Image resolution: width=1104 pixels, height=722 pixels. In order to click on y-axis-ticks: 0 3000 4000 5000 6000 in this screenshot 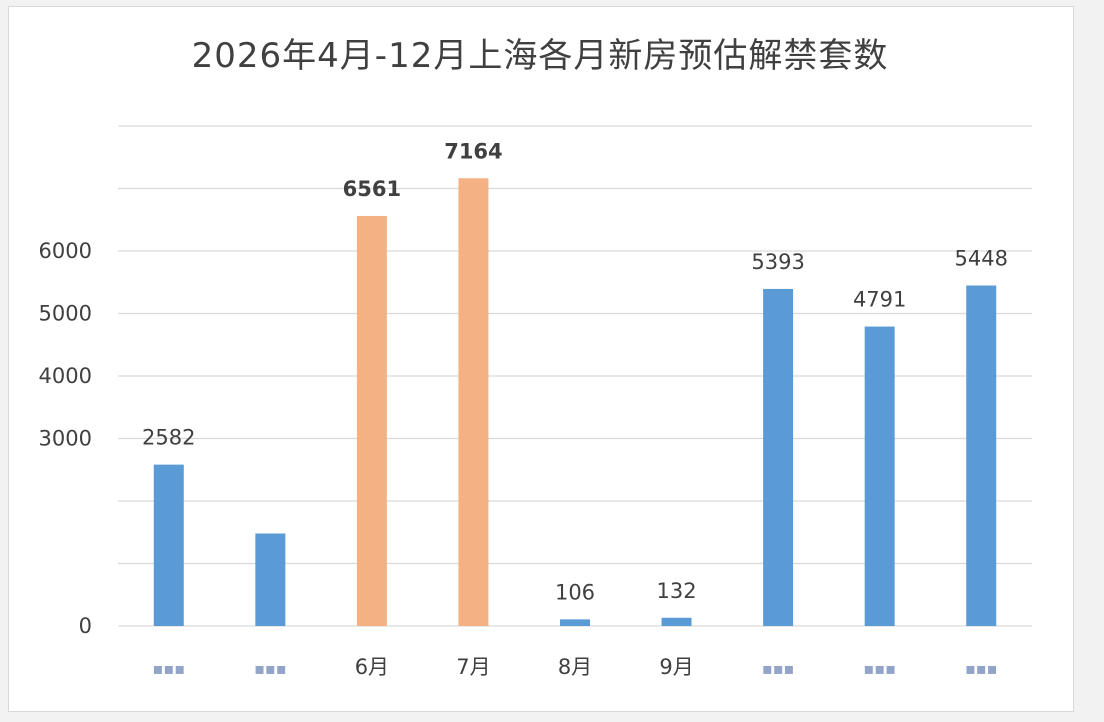, I will do `click(65, 438)`.